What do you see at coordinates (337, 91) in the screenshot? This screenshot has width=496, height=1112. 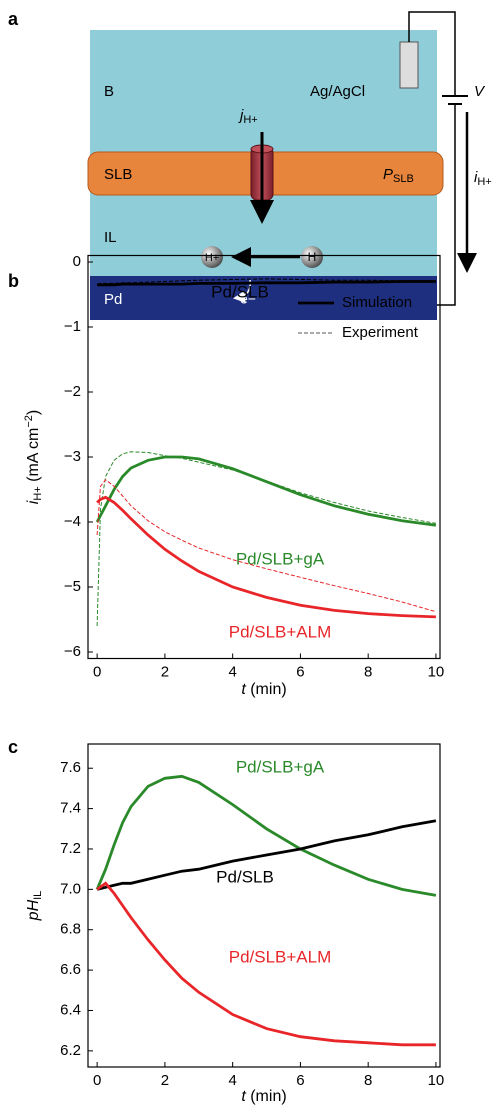 I see `label: Ag/AgCl` at bounding box center [337, 91].